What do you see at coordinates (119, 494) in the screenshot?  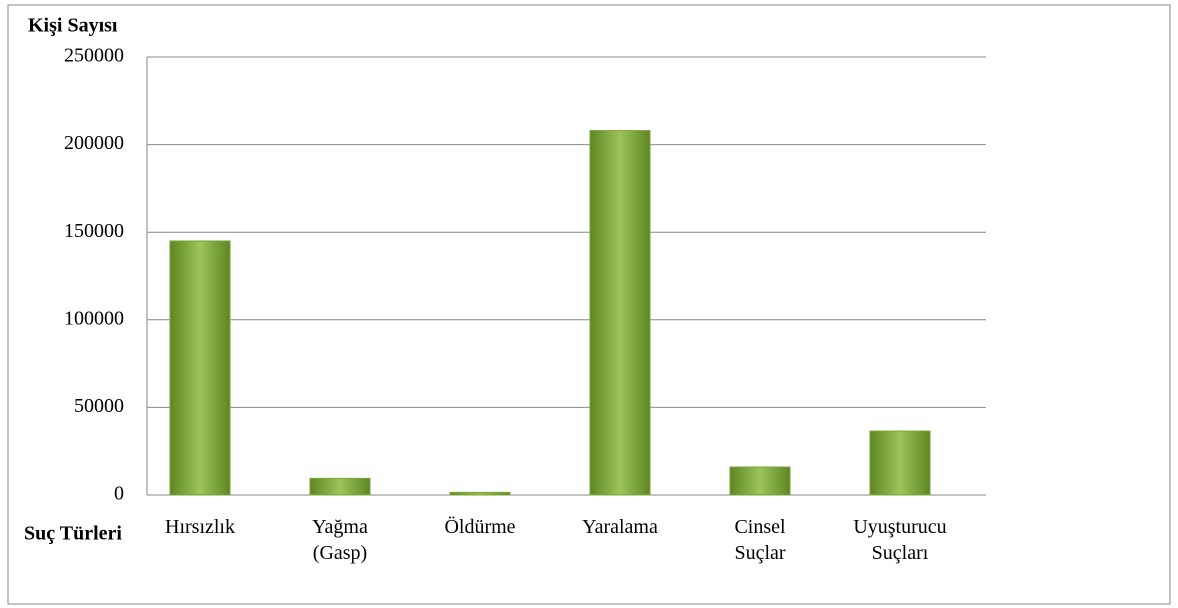 I see `y-tick-label: 0` at bounding box center [119, 494].